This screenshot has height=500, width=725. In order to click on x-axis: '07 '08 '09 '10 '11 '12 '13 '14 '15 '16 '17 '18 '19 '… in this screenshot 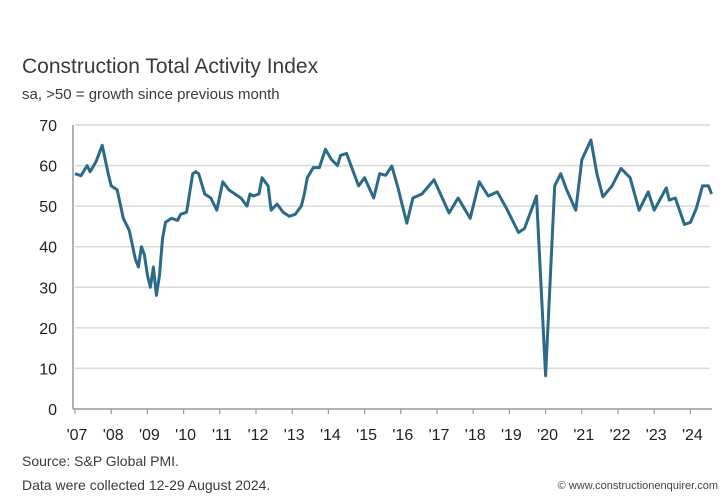, I will do `click(389, 426)`.